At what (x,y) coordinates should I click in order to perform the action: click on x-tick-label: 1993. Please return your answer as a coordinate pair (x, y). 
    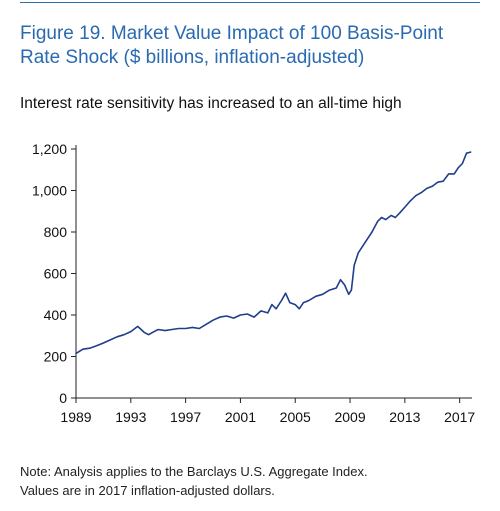
    Looking at the image, I should click on (130, 417).